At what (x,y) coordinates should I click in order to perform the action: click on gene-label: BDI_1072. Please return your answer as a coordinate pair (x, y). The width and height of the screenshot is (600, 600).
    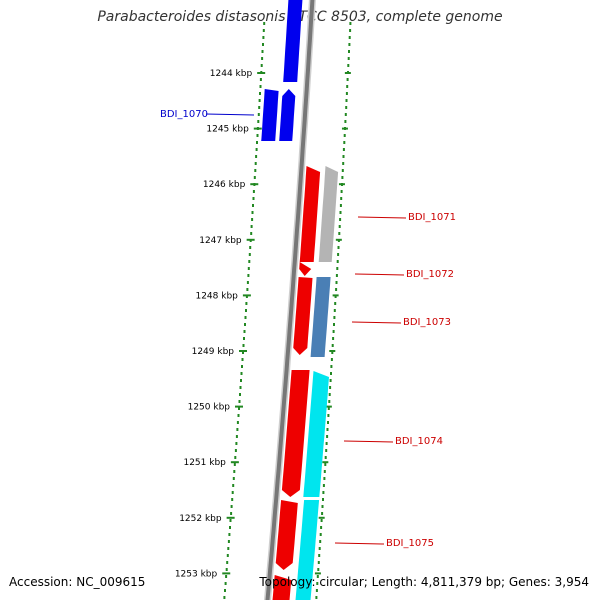
    Looking at the image, I should click on (430, 274).